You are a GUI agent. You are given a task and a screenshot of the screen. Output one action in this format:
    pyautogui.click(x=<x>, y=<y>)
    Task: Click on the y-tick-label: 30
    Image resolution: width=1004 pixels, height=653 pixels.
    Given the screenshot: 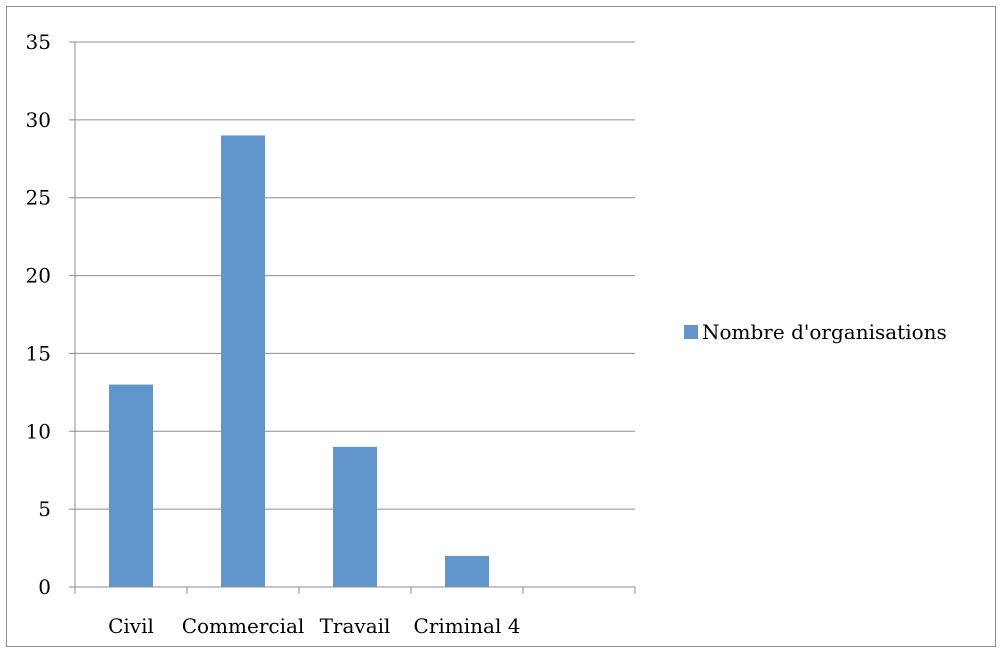 What is the action you would take?
    pyautogui.click(x=38, y=120)
    